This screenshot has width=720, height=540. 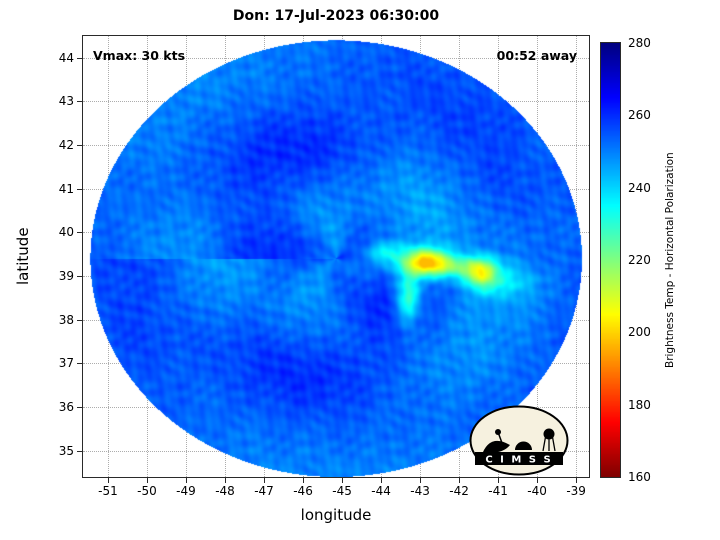 I want to click on x-tick-label: -46, so click(x=303, y=491).